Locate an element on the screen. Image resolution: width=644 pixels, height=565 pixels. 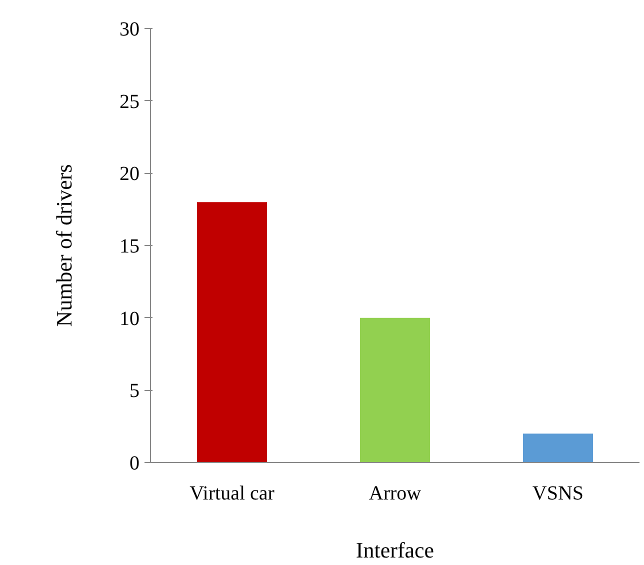
y-tick-label: 25 is located at coordinates (130, 101).